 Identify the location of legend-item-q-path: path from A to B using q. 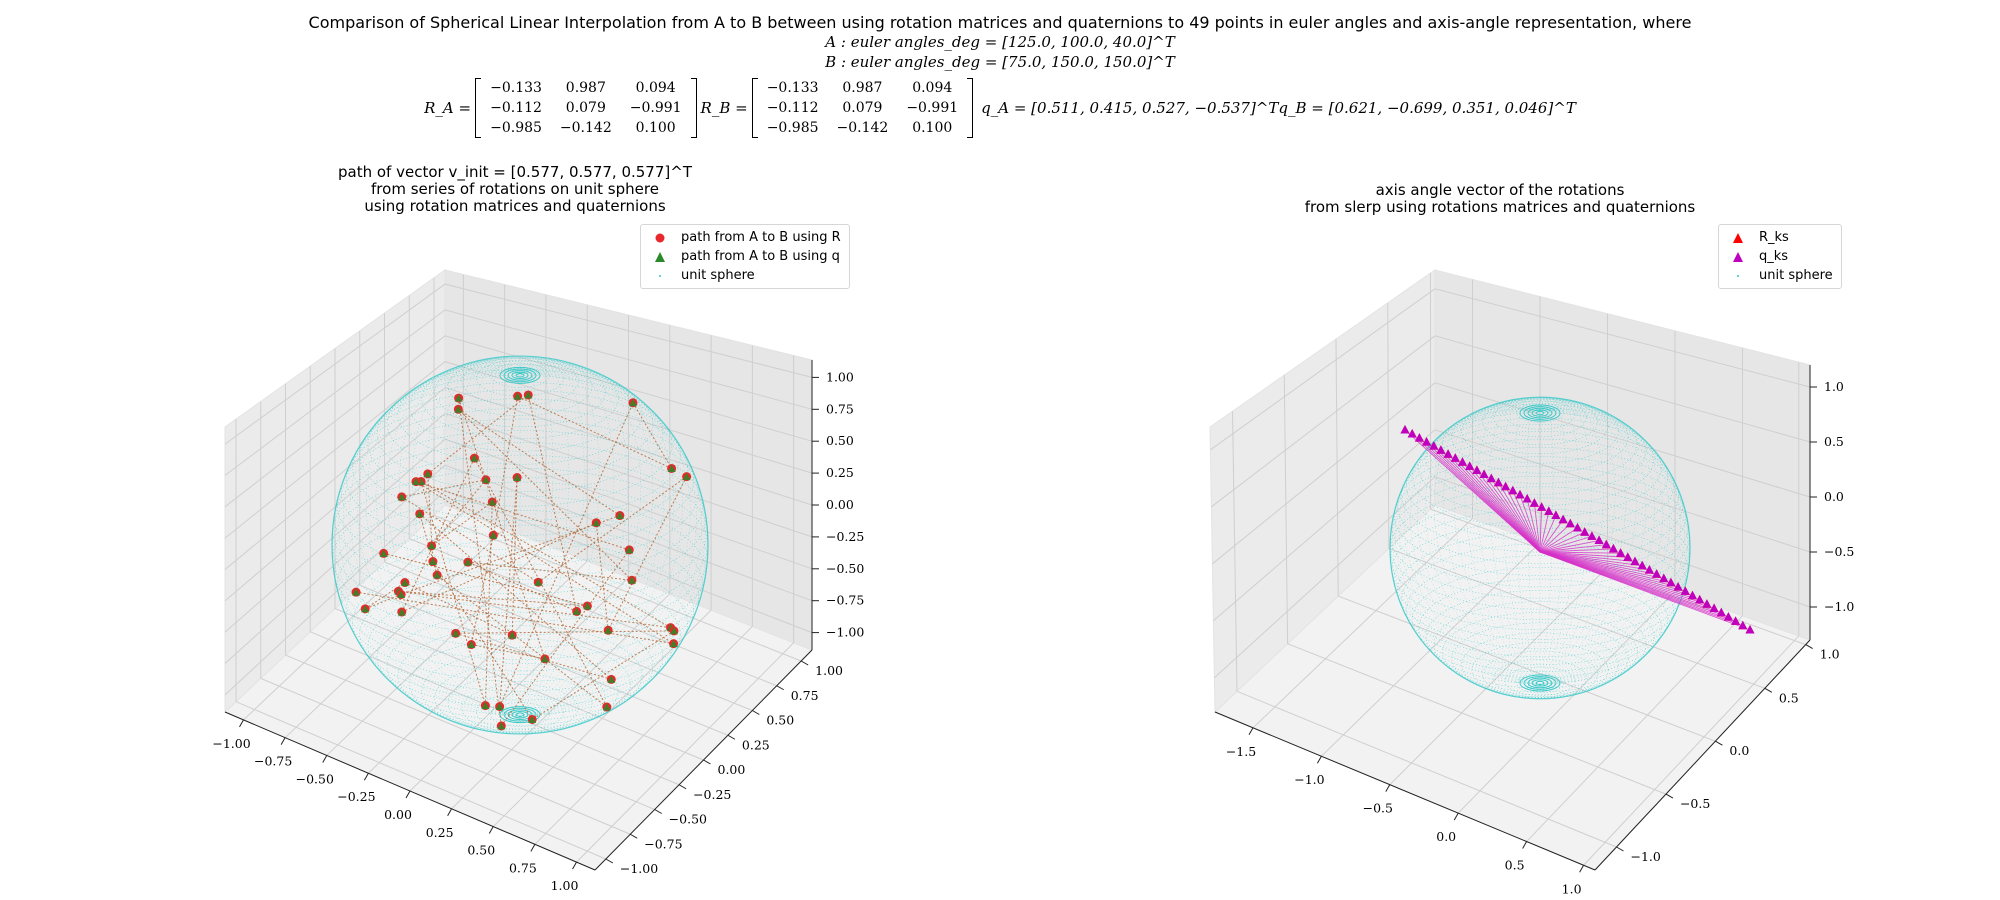
(744, 256).